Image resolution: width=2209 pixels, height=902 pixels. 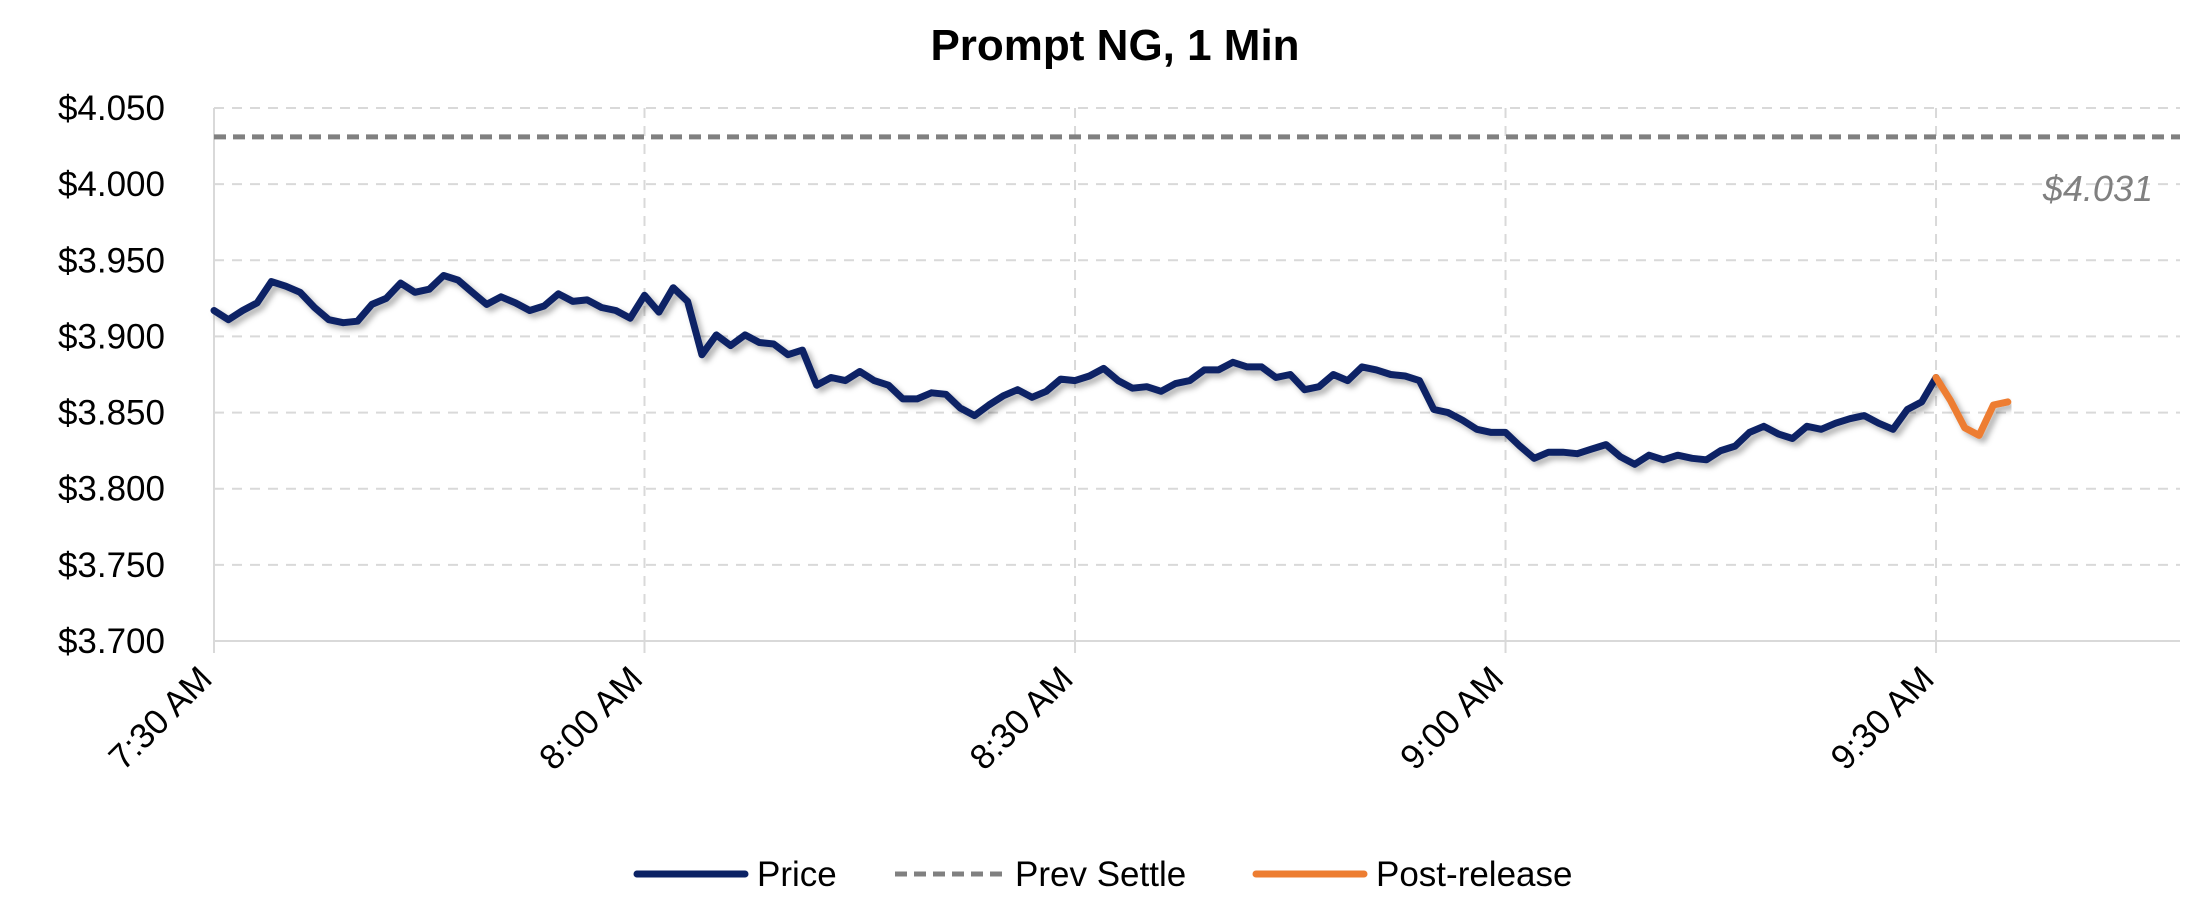 What do you see at coordinates (1021, 718) in the screenshot?
I see `x-tick-label: 8:30 AM` at bounding box center [1021, 718].